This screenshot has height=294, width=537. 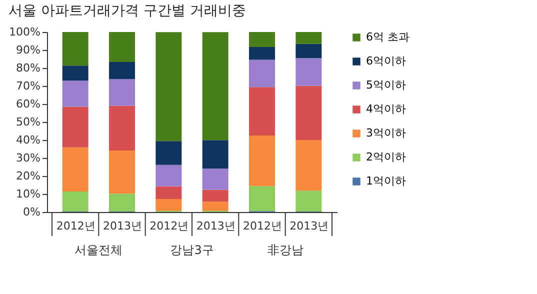 What do you see at coordinates (28, 86) in the screenshot?
I see `y-tick-label: 70%` at bounding box center [28, 86].